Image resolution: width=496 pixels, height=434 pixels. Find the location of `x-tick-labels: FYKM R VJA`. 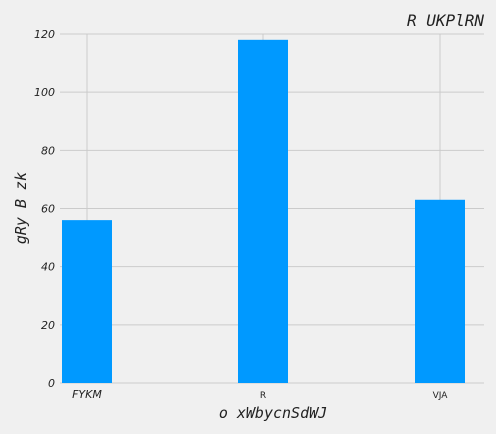

x-tick-labels: FYKM R VJA is located at coordinates (260, 394).